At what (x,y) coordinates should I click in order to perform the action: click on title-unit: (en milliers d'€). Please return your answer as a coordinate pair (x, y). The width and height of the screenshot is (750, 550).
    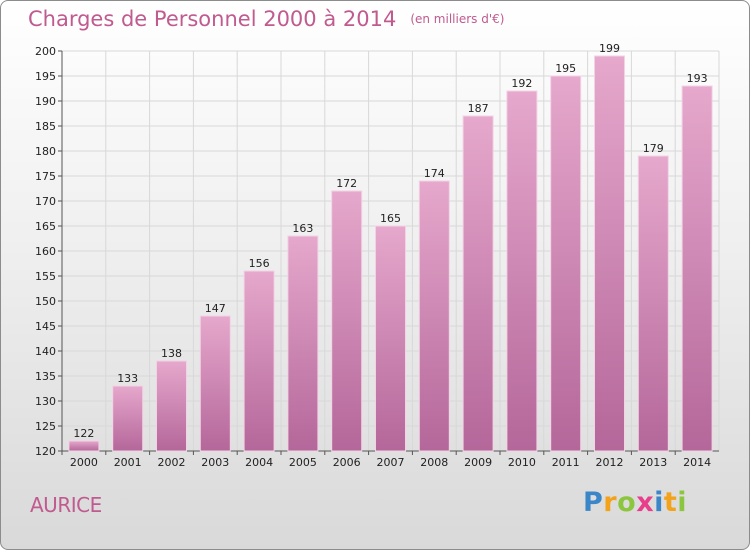
    Looking at the image, I should click on (457, 19).